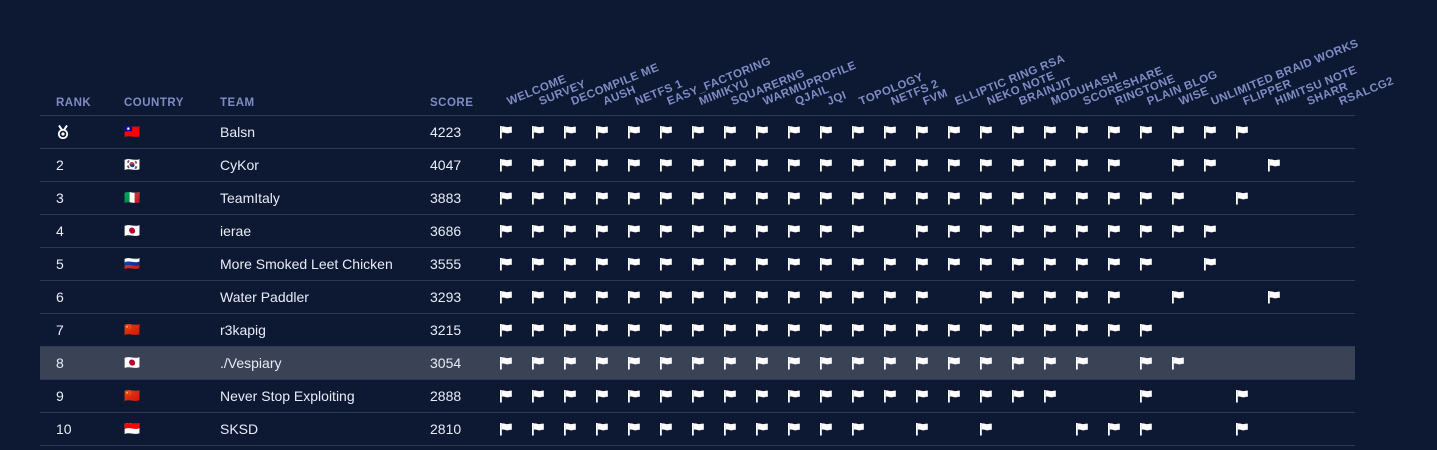  What do you see at coordinates (697, 165) in the screenshot?
I see `table-row: 2 🇰🇷 CyKor 4047` at bounding box center [697, 165].